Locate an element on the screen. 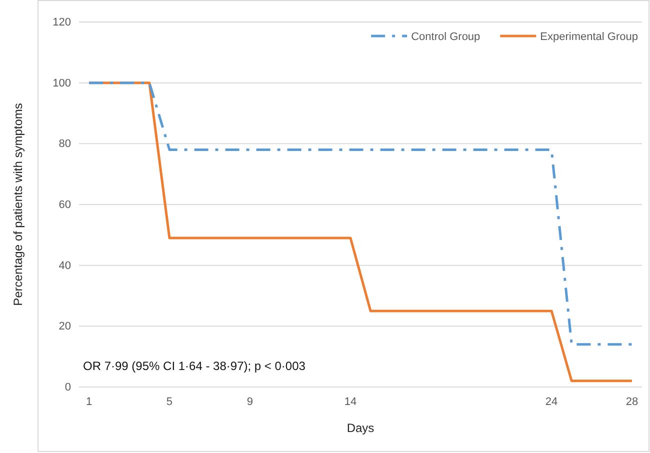 This screenshot has height=453, width=650. y-axis-title: Percentage of patients with symptoms is located at coordinates (18, 204).